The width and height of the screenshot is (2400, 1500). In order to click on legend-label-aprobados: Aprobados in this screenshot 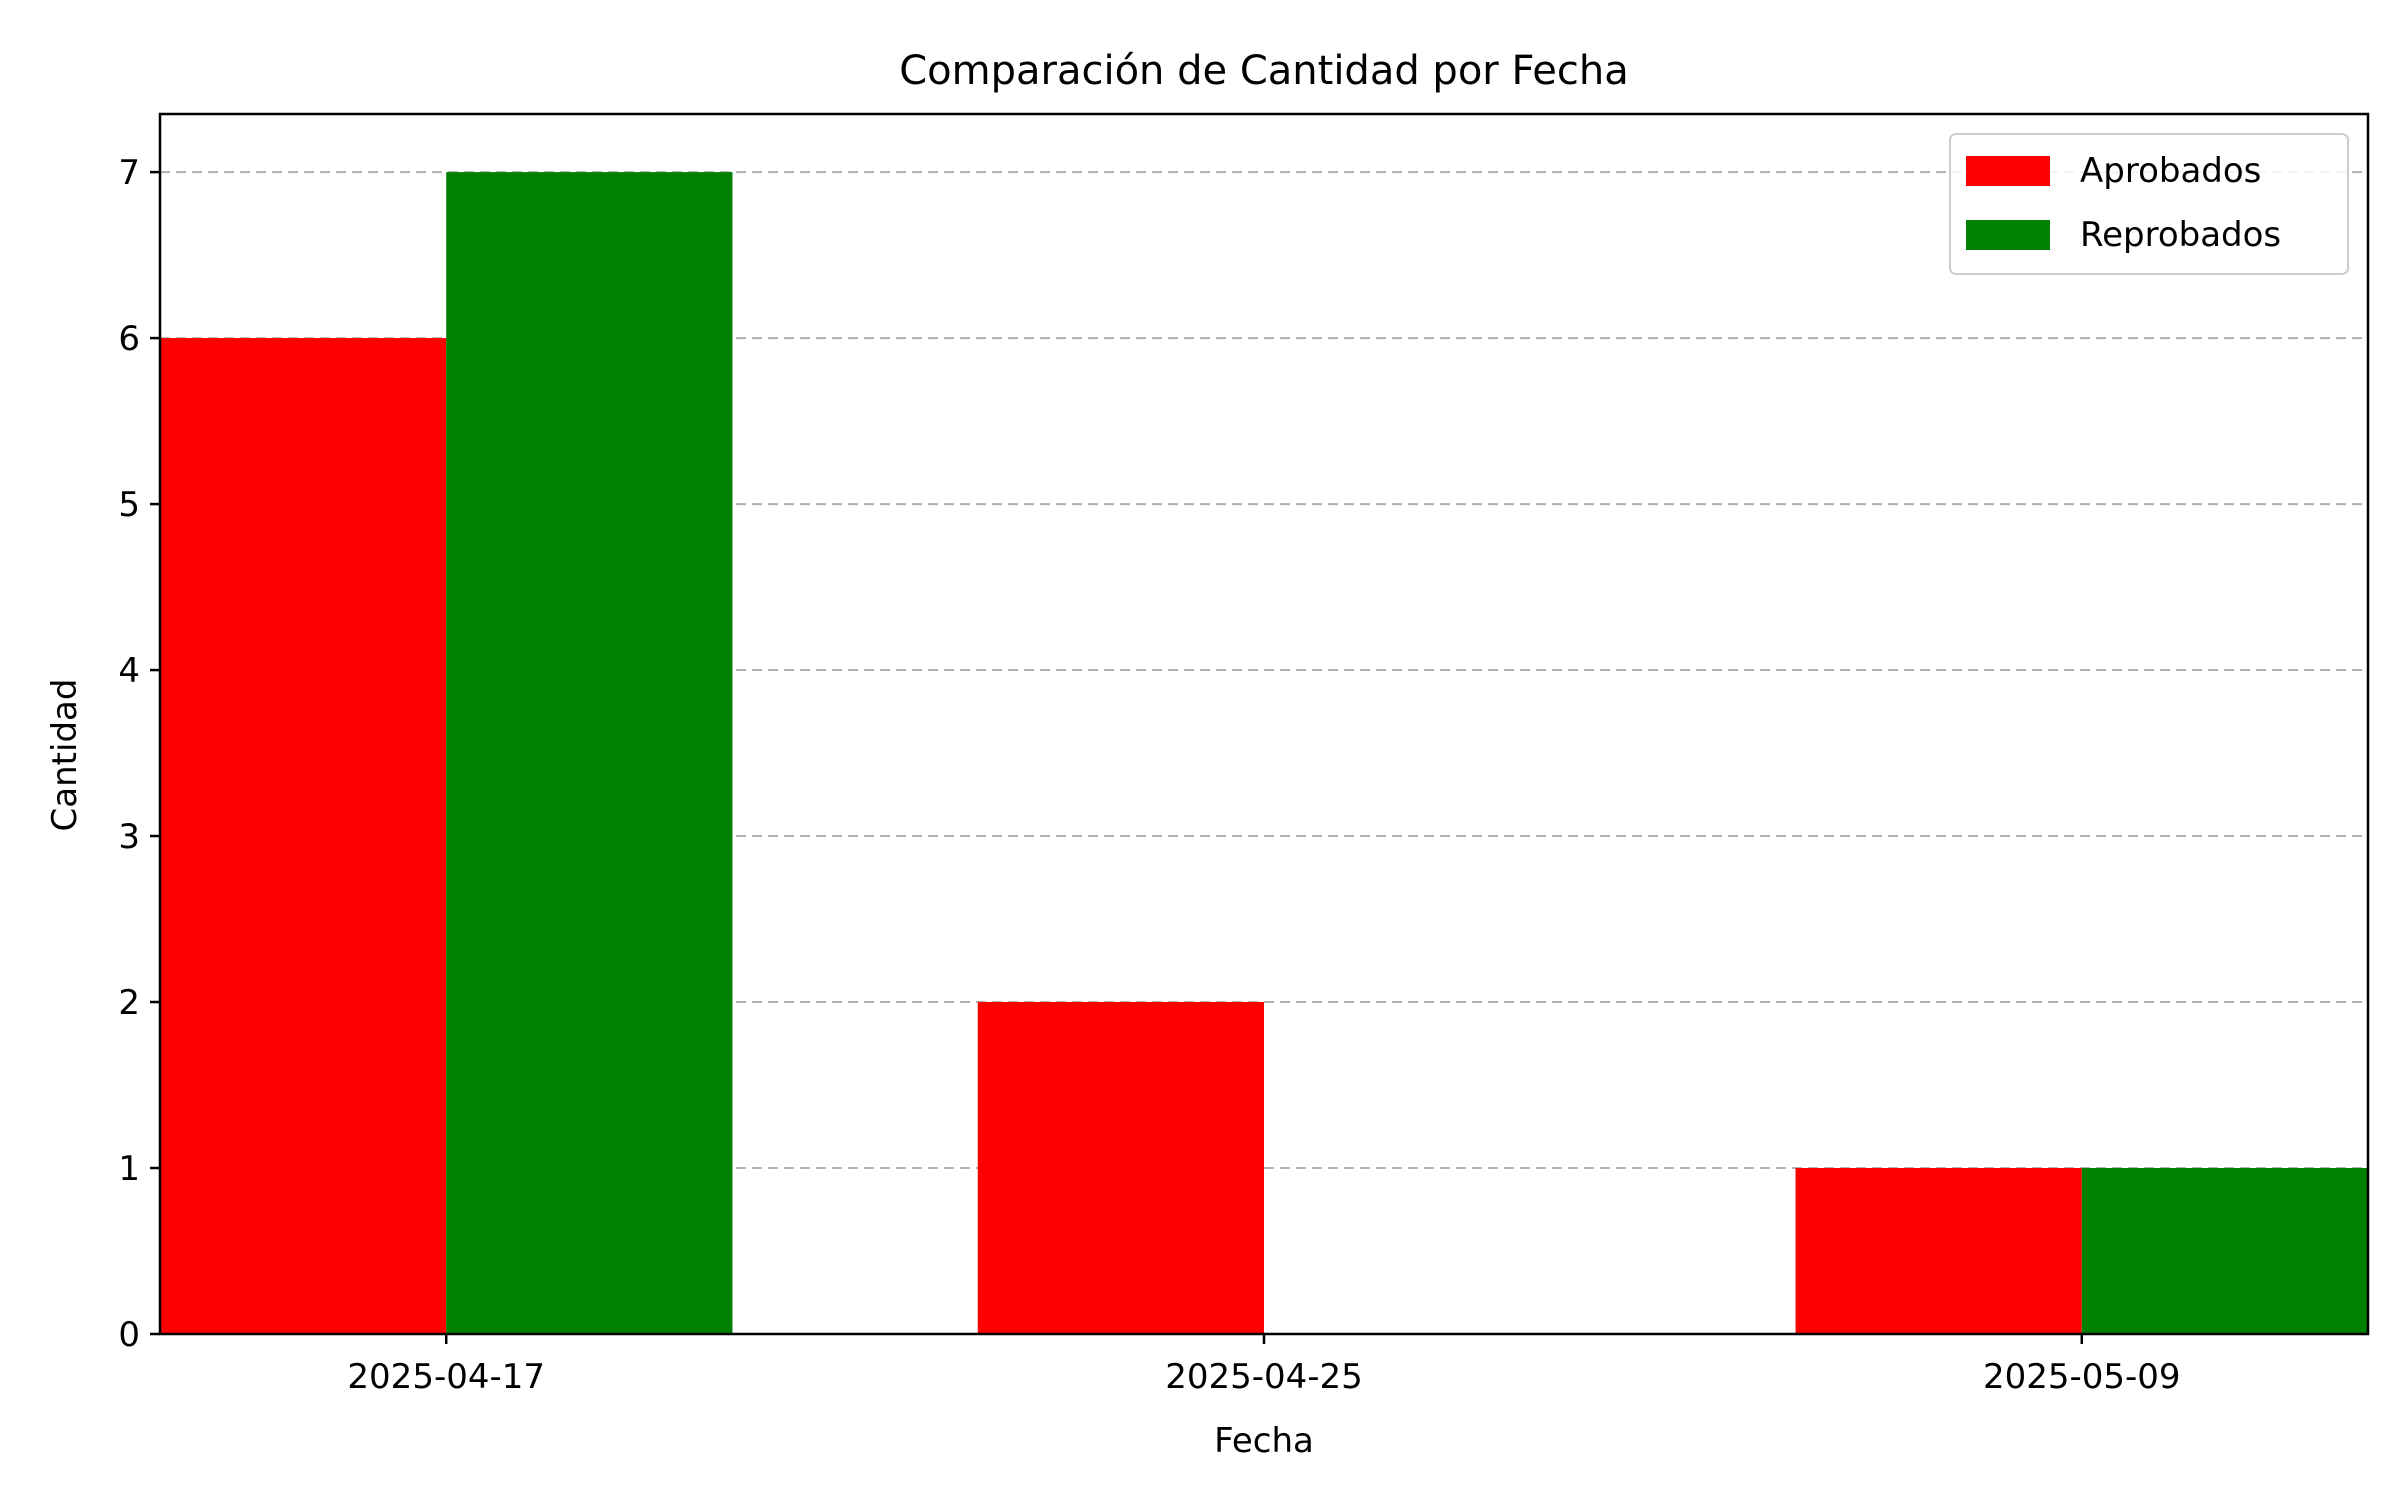, I will do `click(2170, 171)`.